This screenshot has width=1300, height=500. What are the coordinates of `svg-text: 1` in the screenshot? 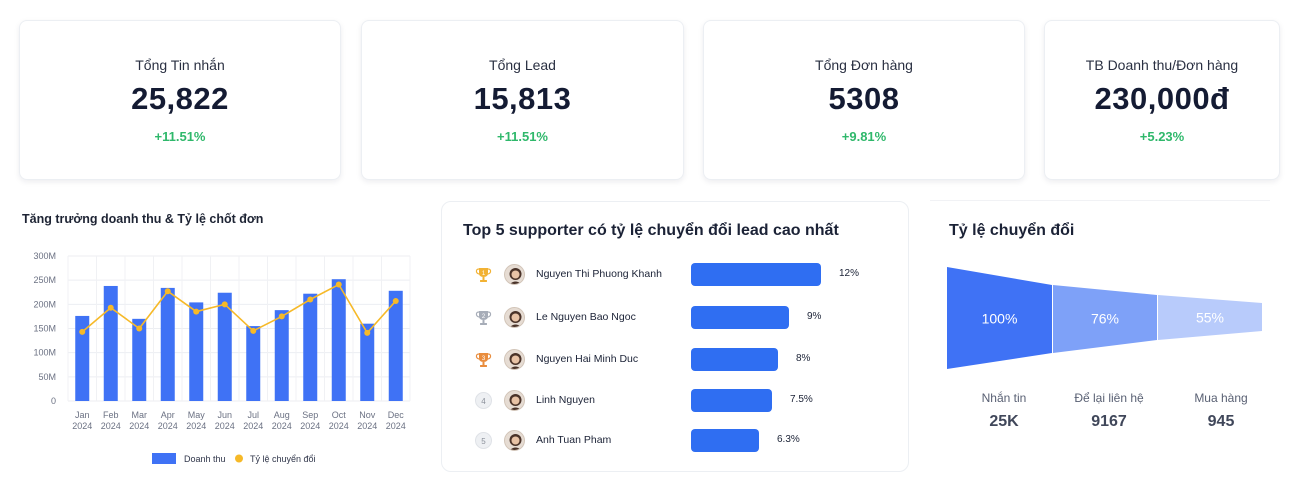 It's located at (484, 274).